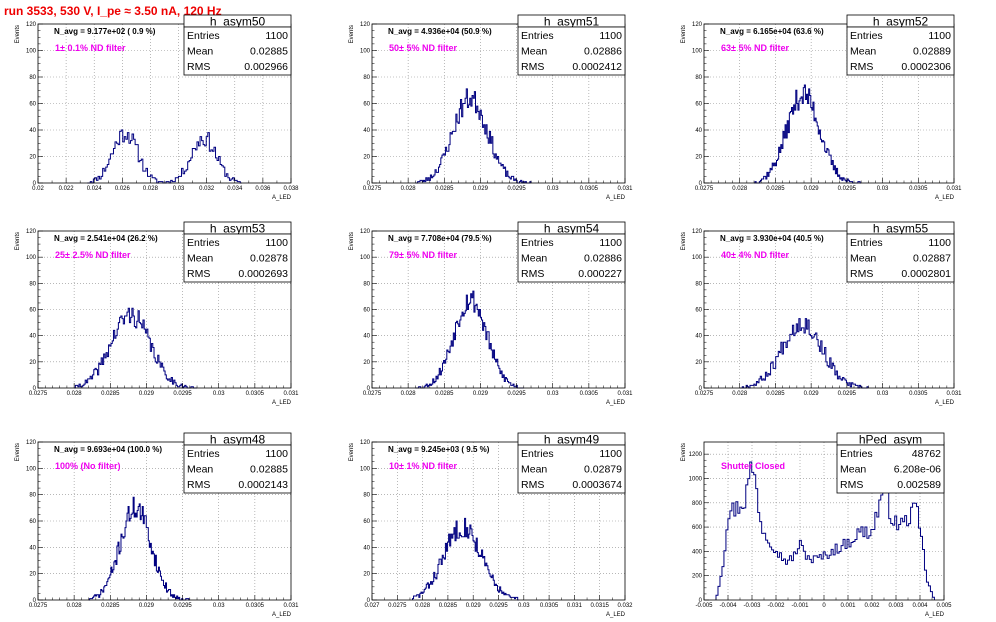  I want to click on stat-rms-value: 0.002966, so click(266, 67).